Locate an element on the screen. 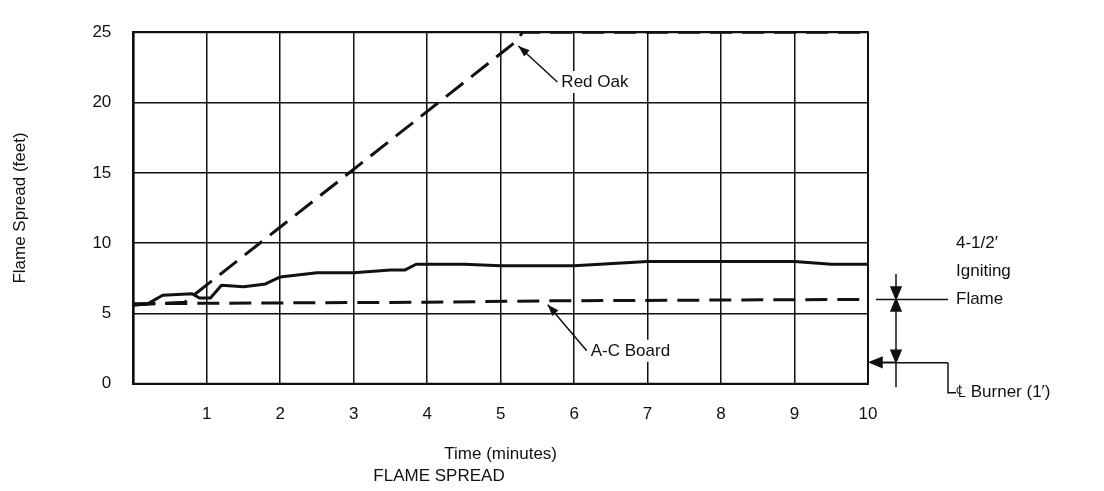  x-tick-label: 9 is located at coordinates (794, 413).